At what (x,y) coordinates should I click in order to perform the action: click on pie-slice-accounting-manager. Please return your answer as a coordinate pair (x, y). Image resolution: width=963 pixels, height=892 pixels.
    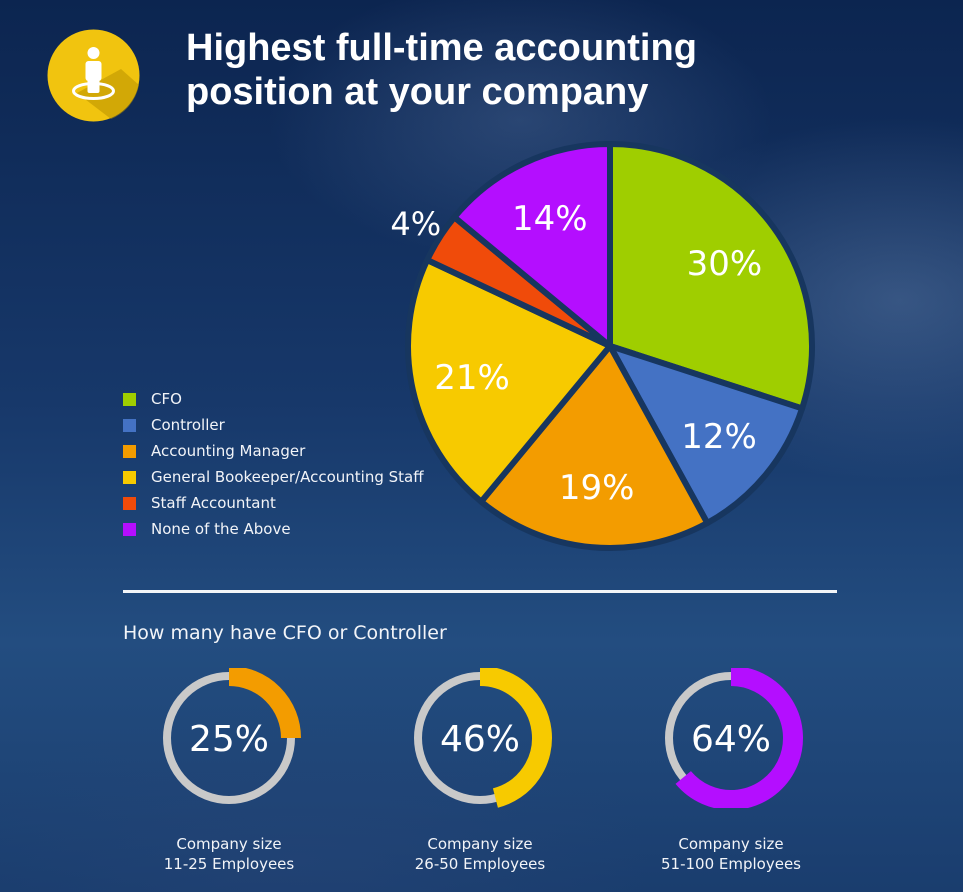
    Looking at the image, I should click on (594, 447).